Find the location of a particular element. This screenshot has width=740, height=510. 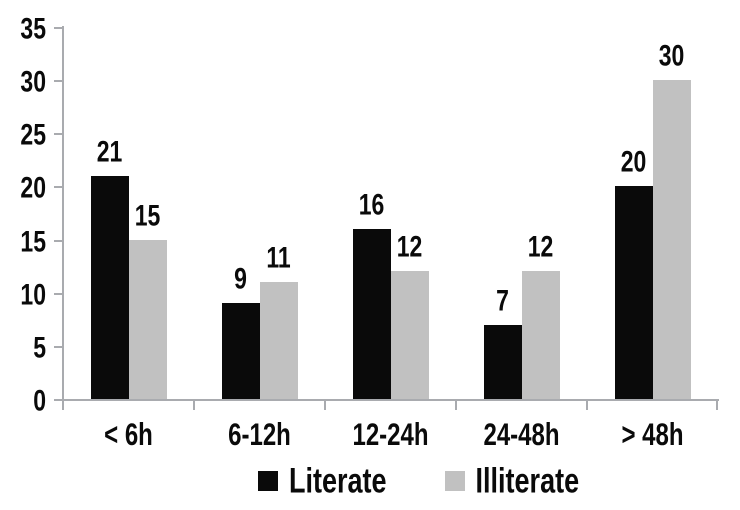

data-label: 7 is located at coordinates (503, 300).